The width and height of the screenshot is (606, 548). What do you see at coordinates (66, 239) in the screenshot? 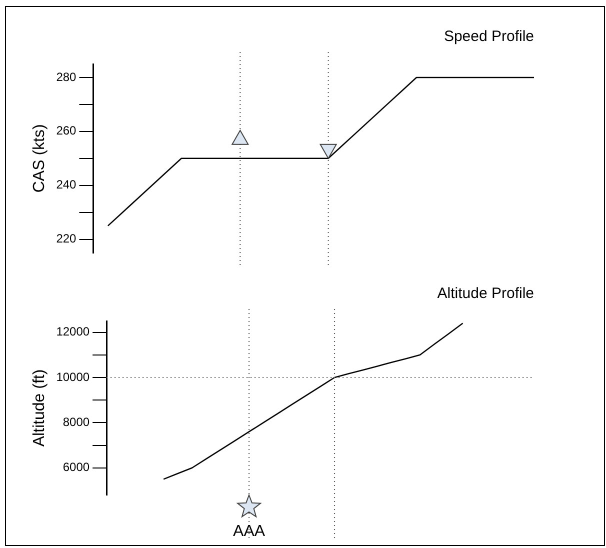
I see `y-tick-label: 220` at bounding box center [66, 239].